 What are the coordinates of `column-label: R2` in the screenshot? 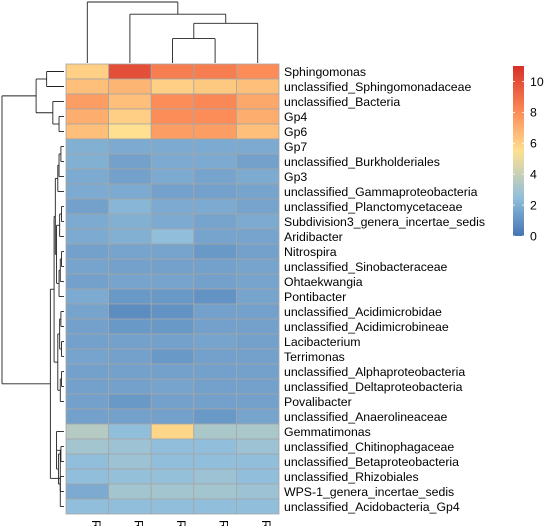 It's located at (224, 523).